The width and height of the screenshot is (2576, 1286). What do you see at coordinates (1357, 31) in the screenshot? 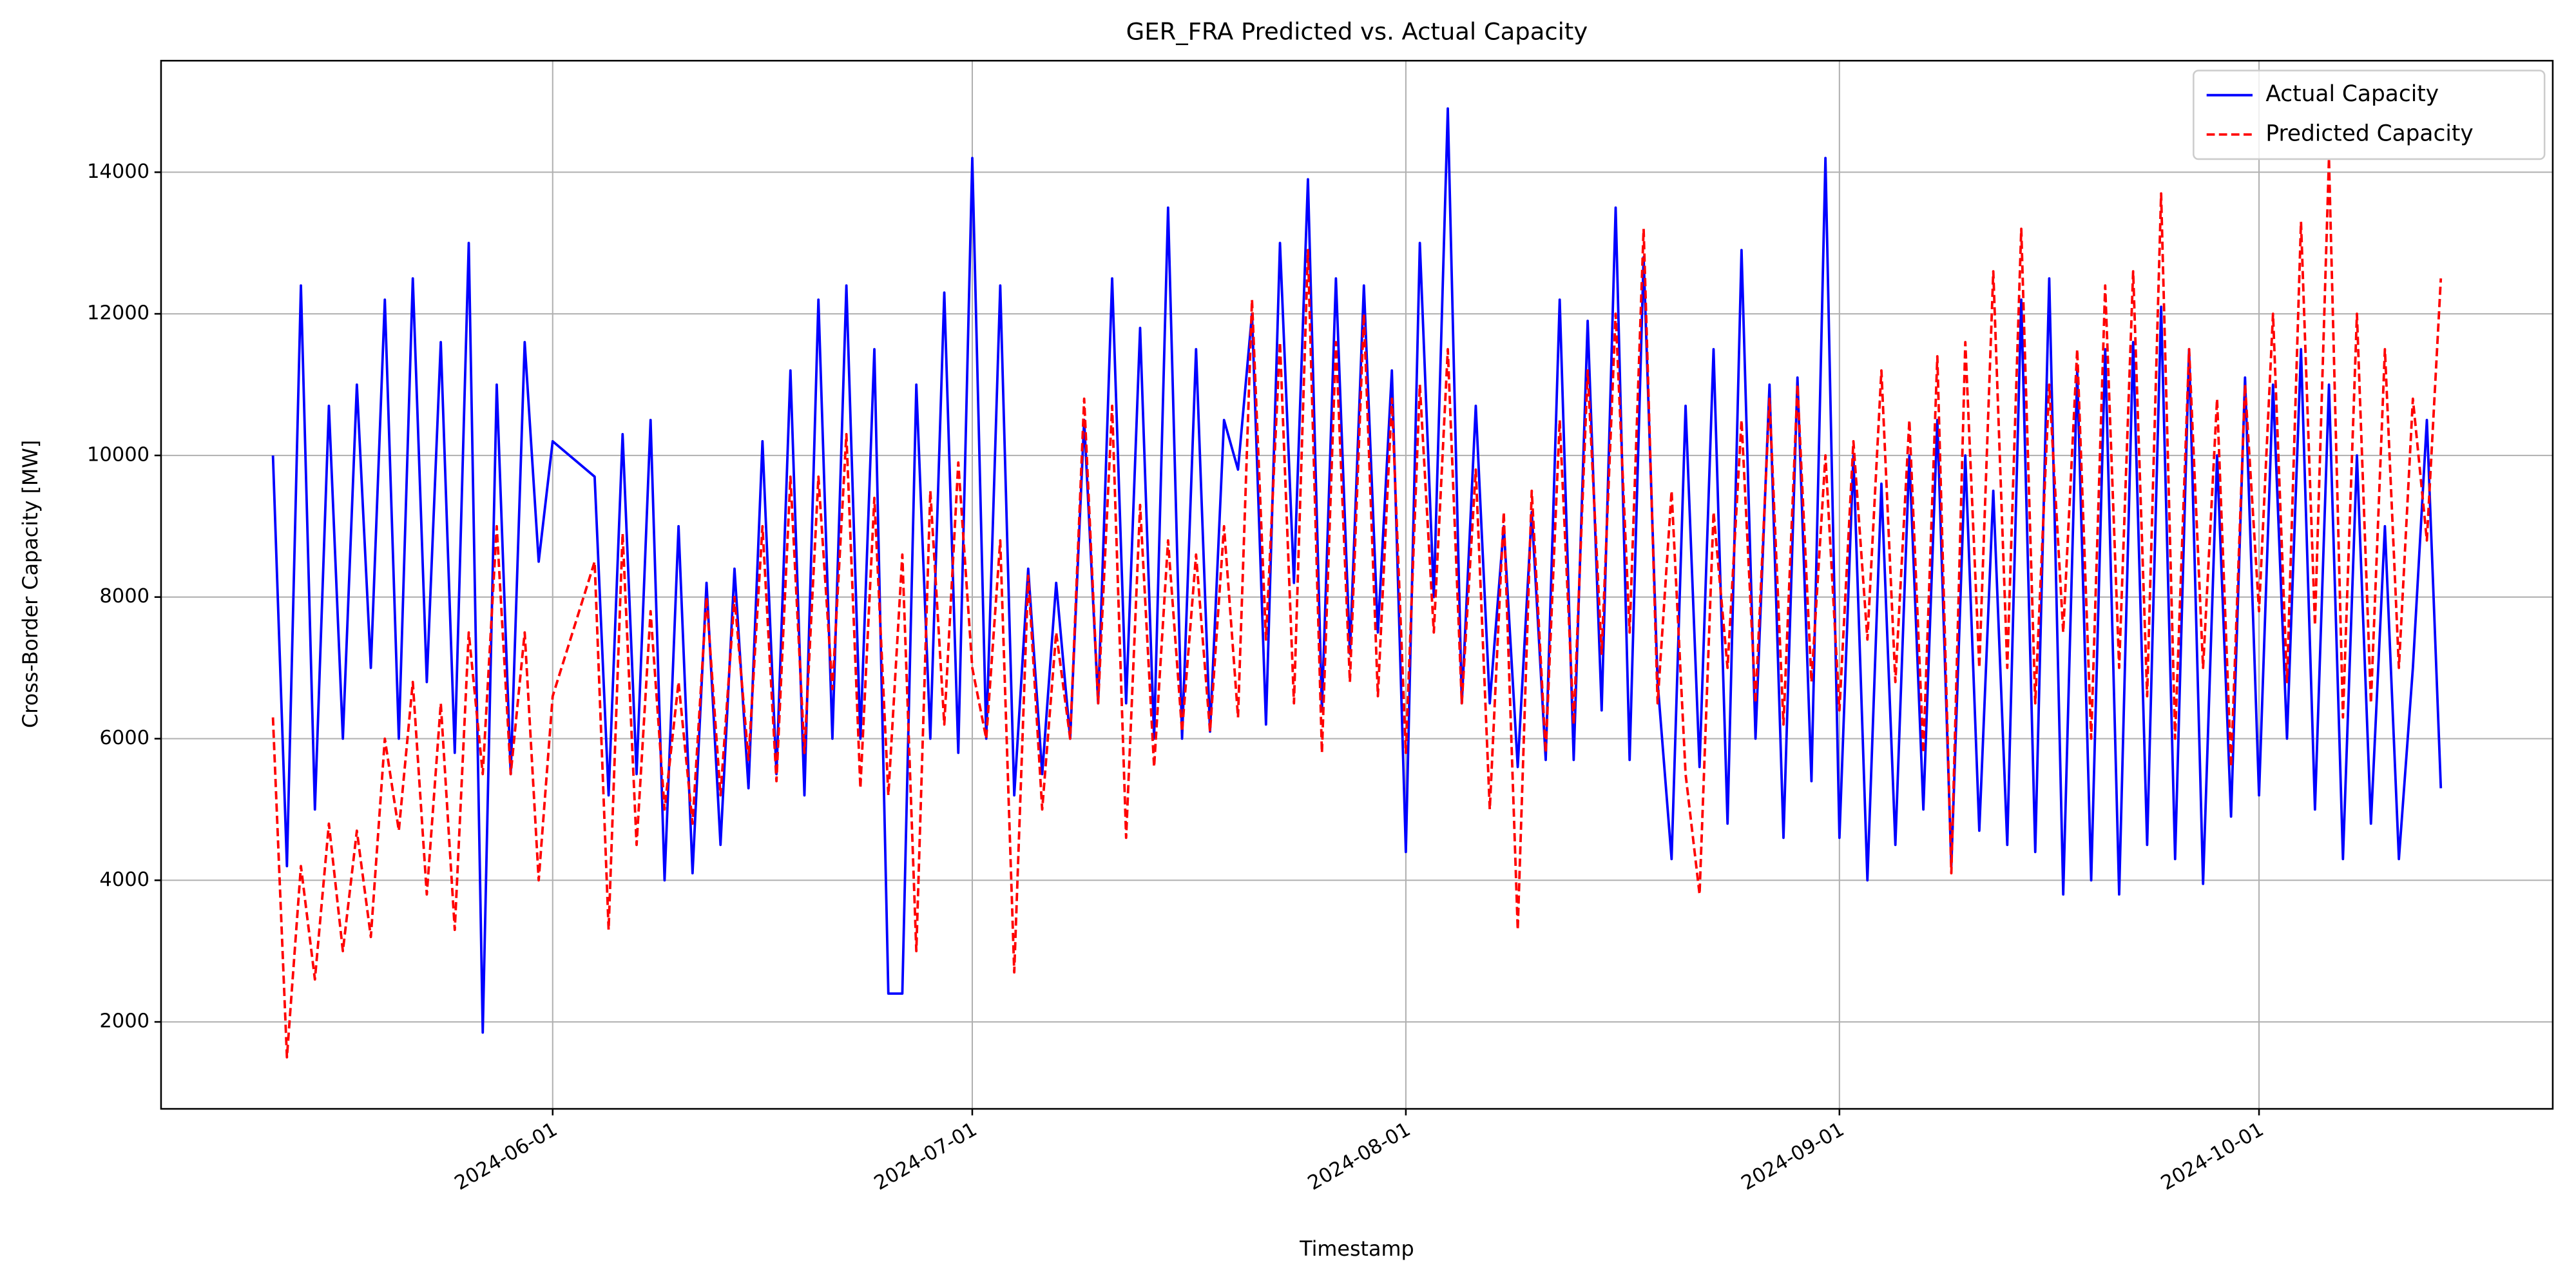
I see `chart-title: GER_FRA Predicted vs. Actual Capacity` at bounding box center [1357, 31].